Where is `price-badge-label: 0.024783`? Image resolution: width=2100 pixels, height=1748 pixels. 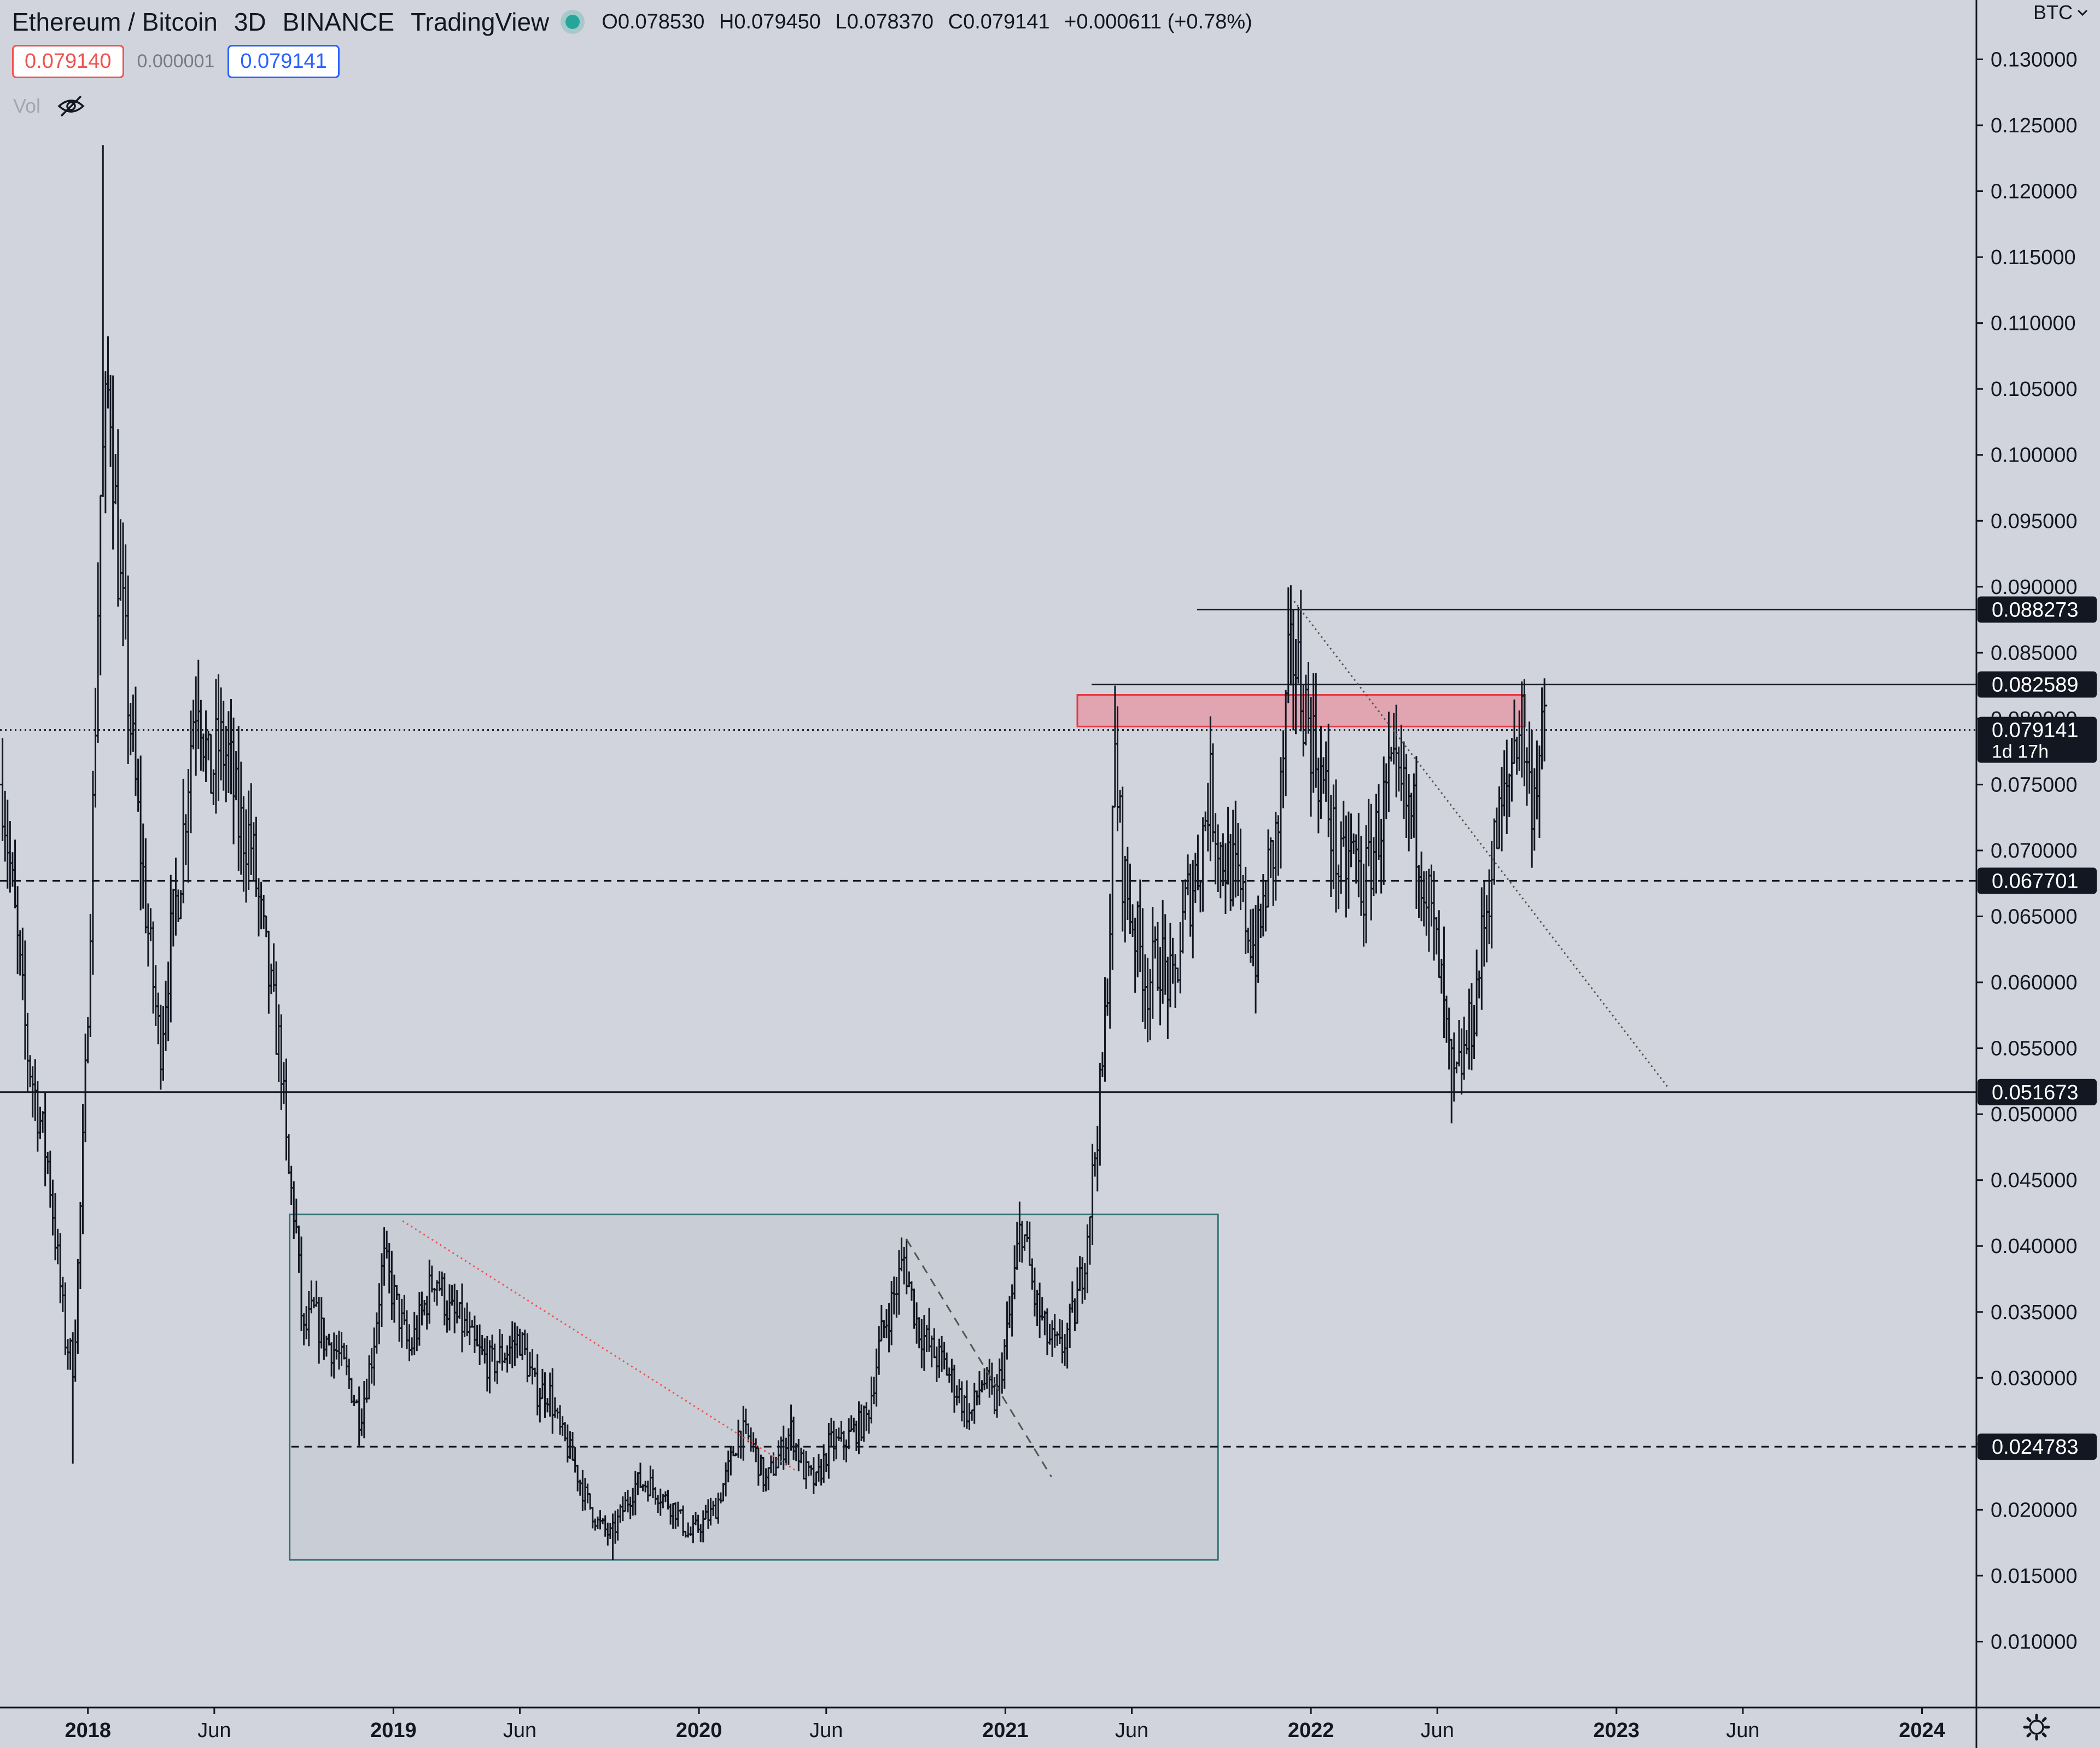 price-badge-label: 0.024783 is located at coordinates (2035, 1447).